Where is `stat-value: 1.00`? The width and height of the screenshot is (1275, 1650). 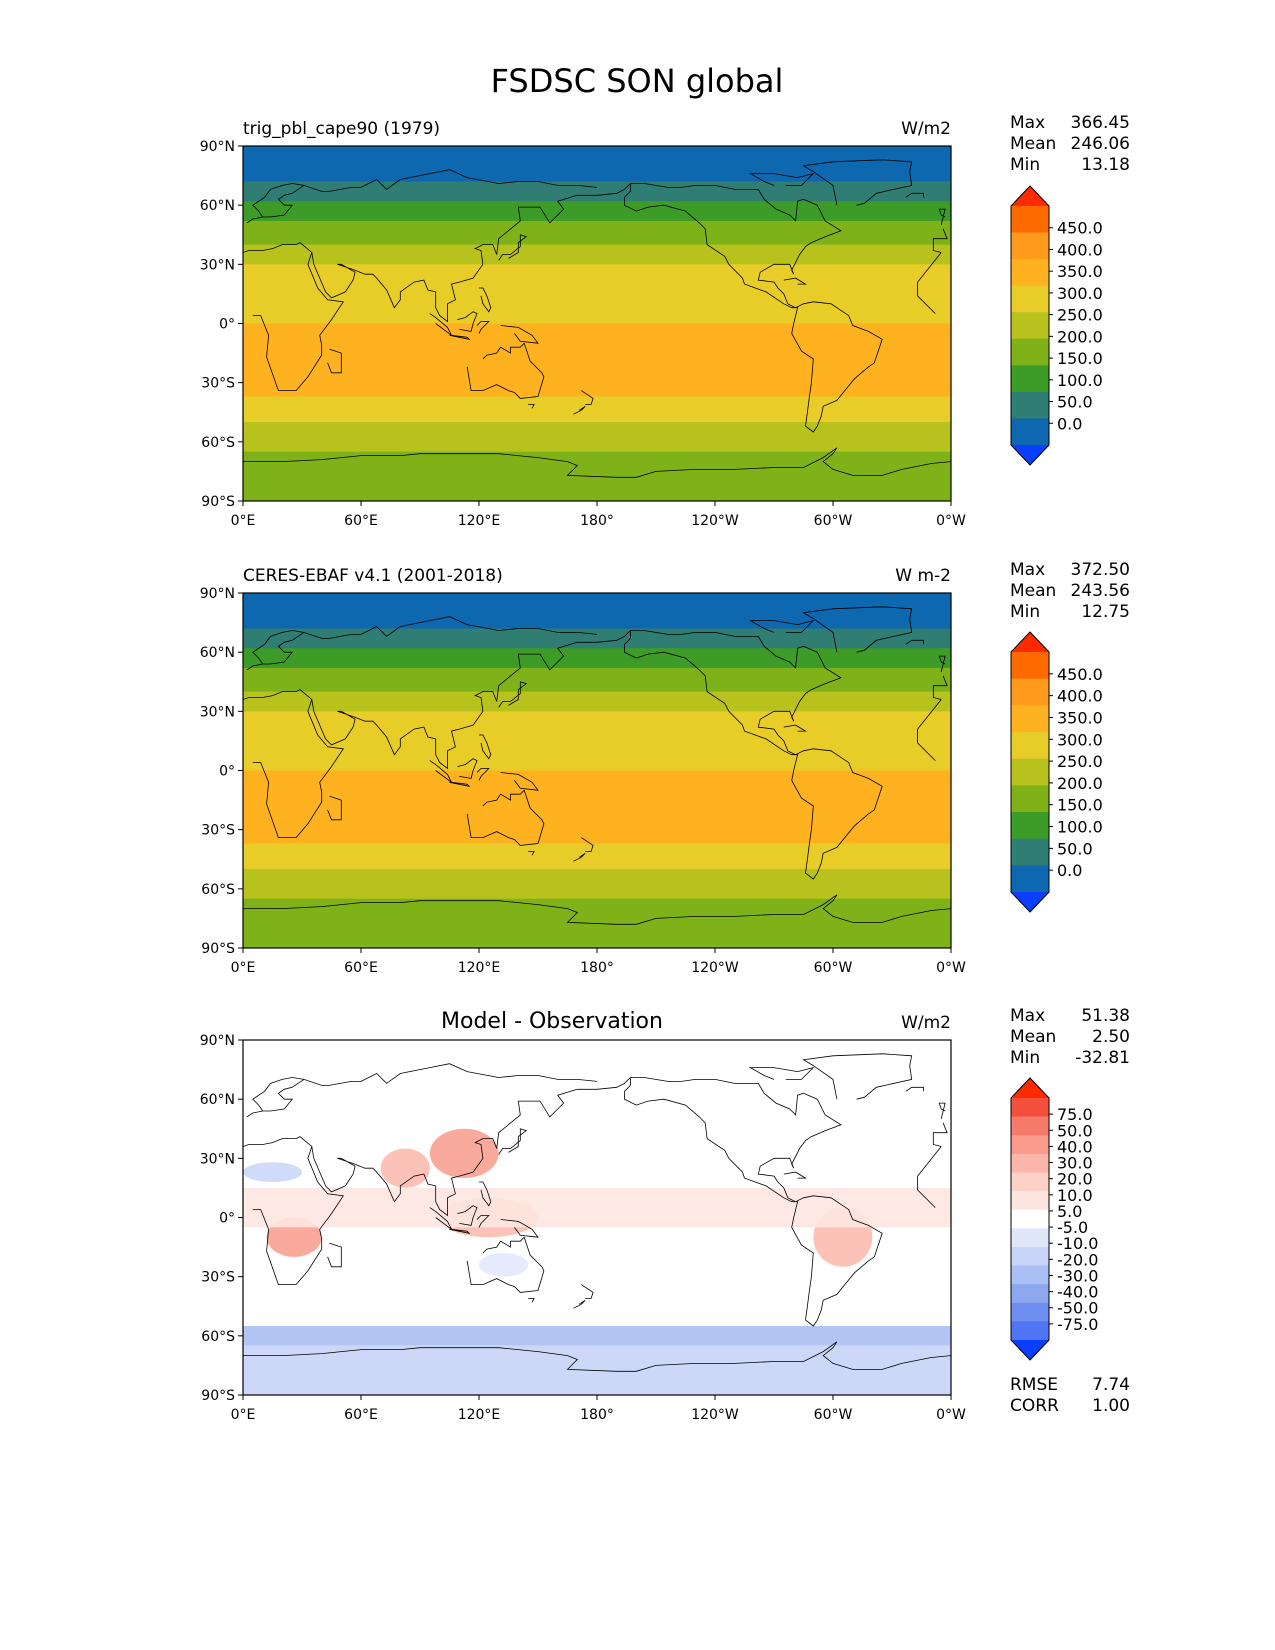
stat-value: 1.00 is located at coordinates (1111, 1406).